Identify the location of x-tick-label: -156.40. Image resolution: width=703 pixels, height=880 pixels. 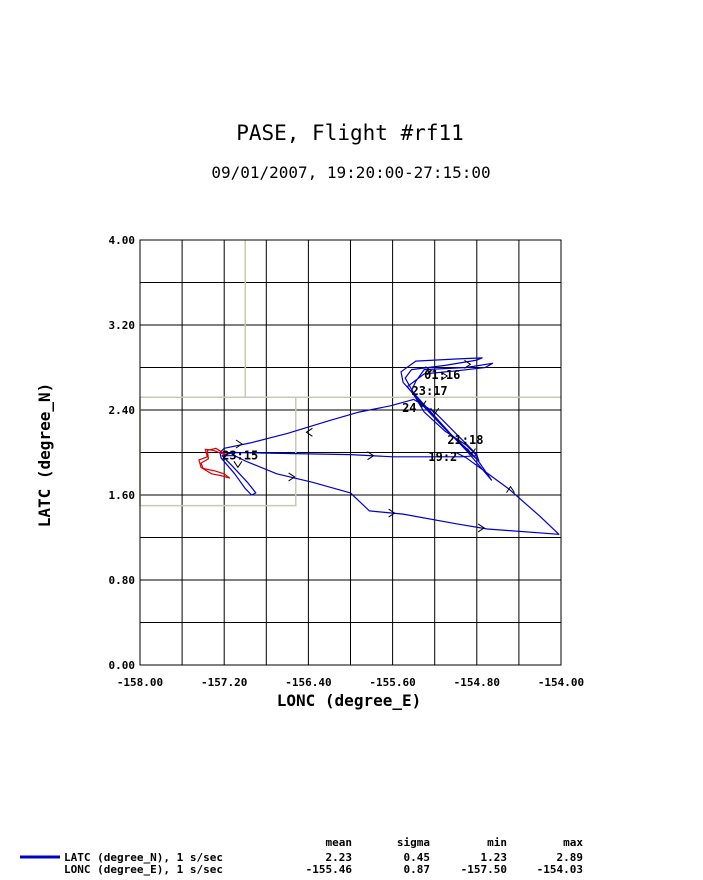
(308, 682).